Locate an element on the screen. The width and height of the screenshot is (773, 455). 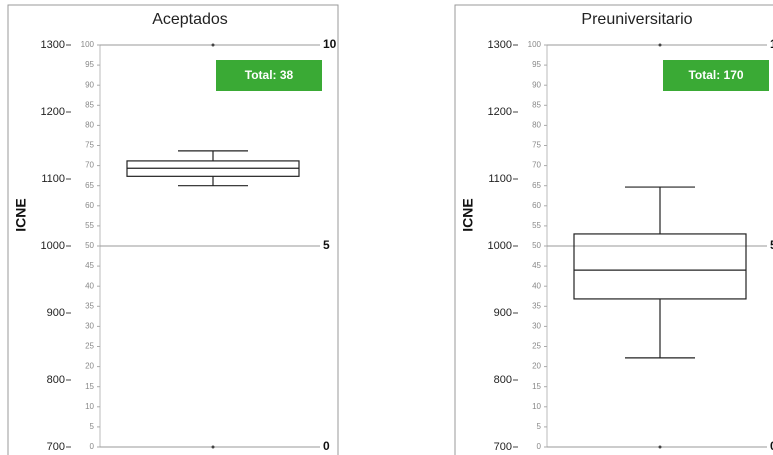
annotation: Total: 170 is located at coordinates (715, 75).